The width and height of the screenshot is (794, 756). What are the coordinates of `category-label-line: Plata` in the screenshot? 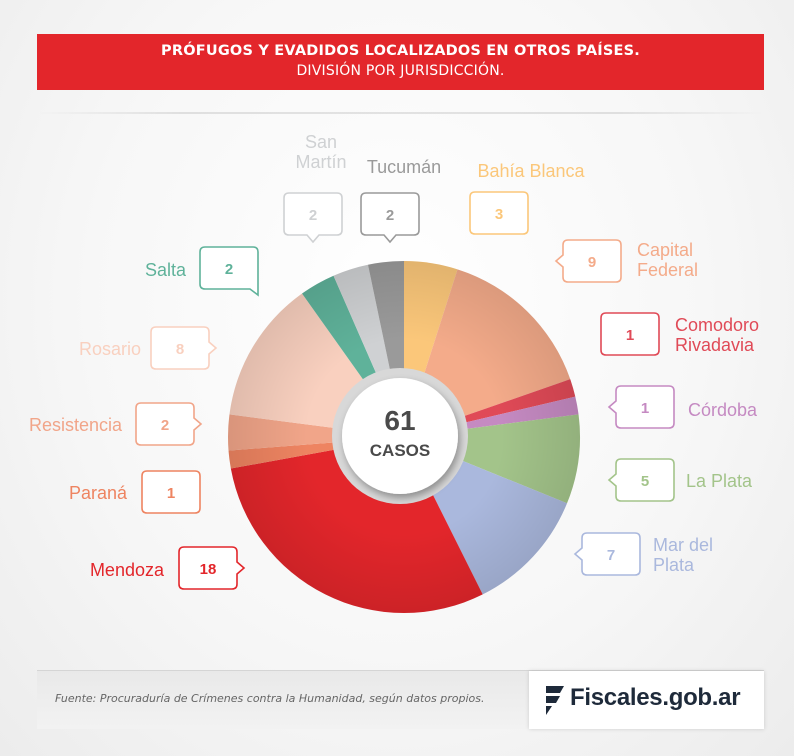 It's located at (674, 565).